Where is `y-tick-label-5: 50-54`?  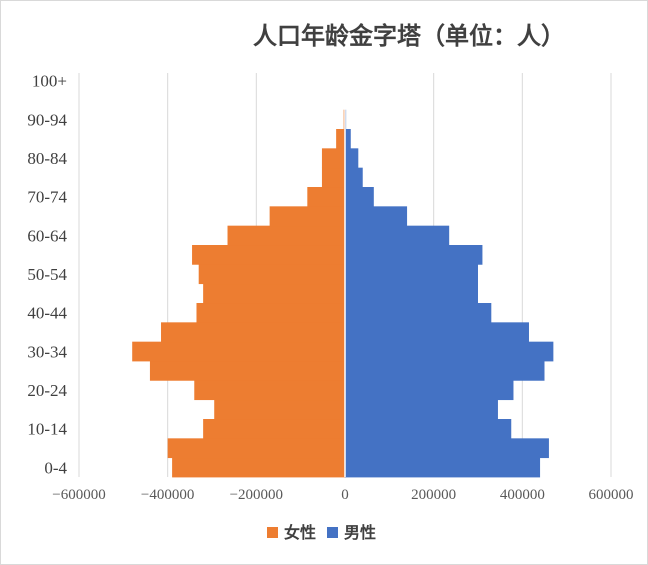
y-tick-label-5: 50-54 is located at coordinates (47, 274).